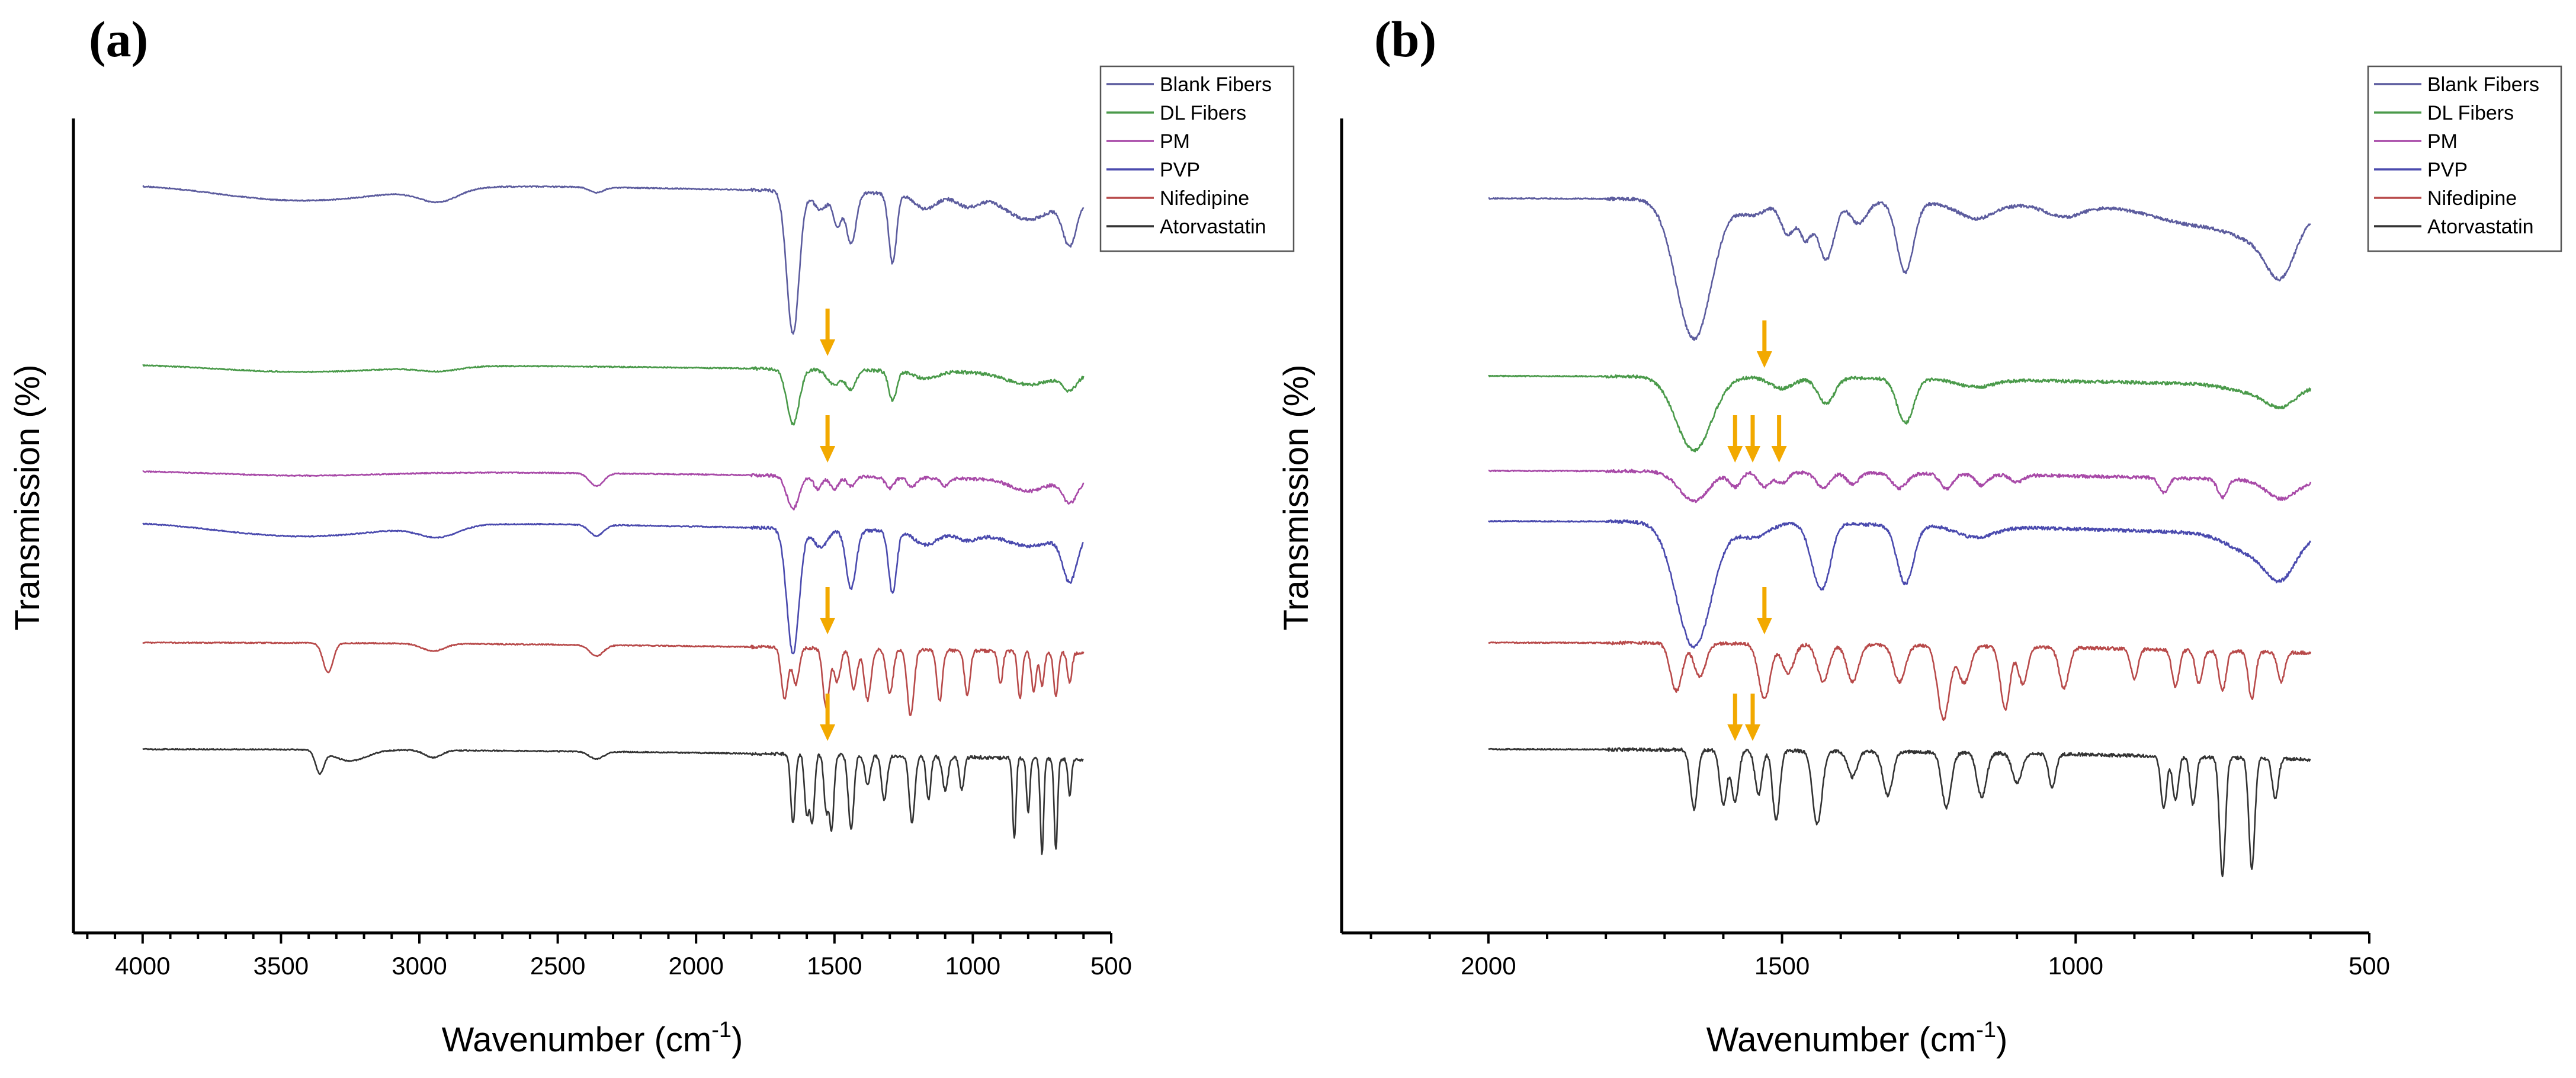 This screenshot has width=2576, height=1078. I want to click on panel-b-legend-box, so click(2464, 158).